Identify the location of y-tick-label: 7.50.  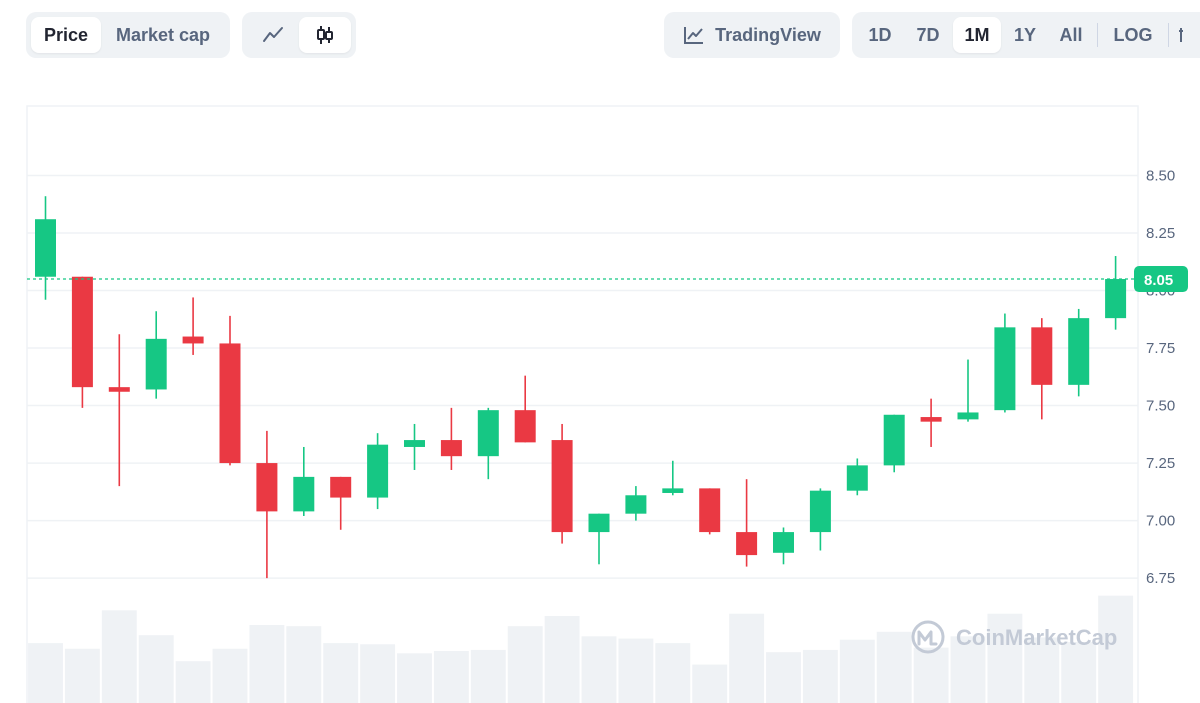
(1160, 406).